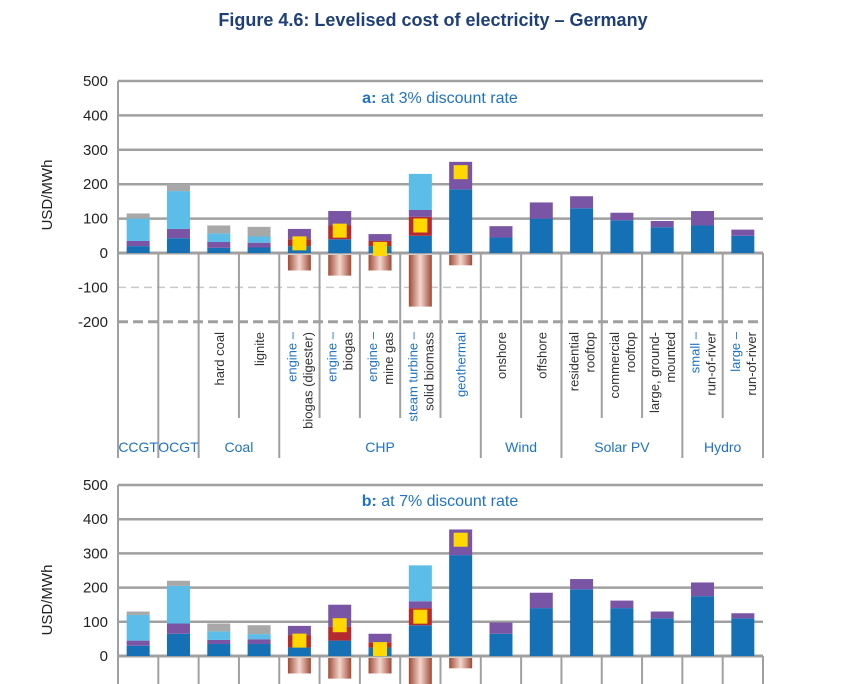 The image size is (866, 684). Describe the element at coordinates (307, 380) in the screenshot. I see `category-label: biogas (digester)` at that location.